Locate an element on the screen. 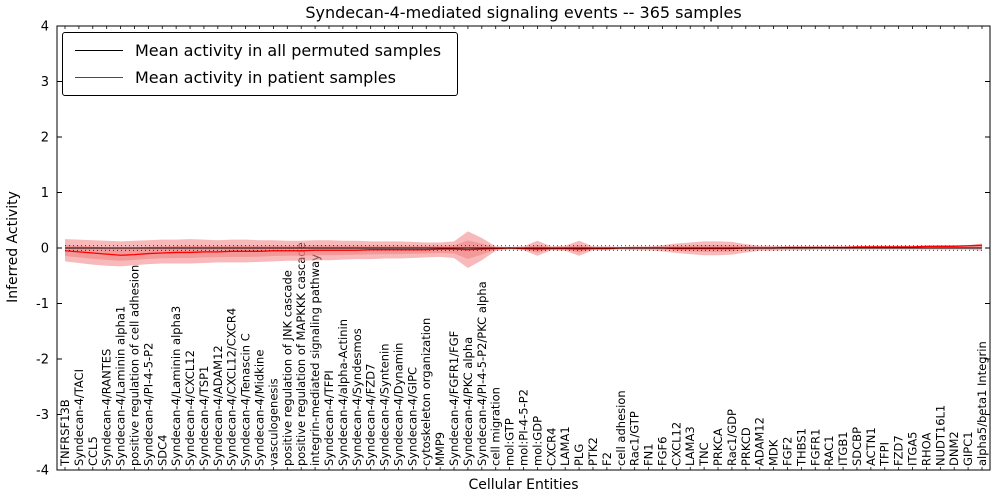 This screenshot has width=1000, height=500. x-tick-label: PTK2 is located at coordinates (593, 451).